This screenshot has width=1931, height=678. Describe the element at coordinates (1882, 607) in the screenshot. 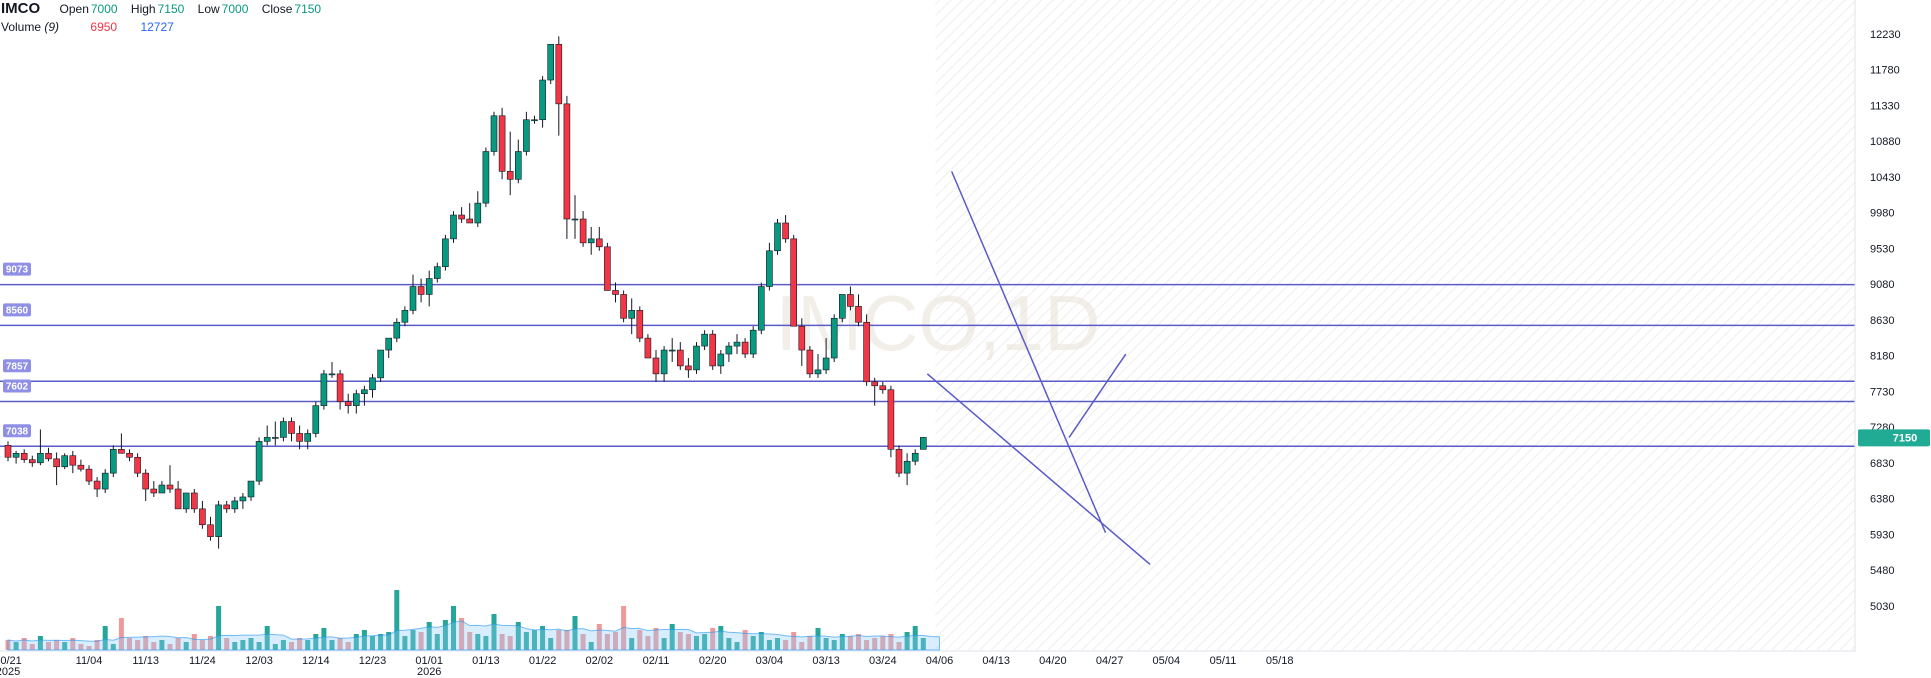

I see `price-tick-label: 5030` at that location.